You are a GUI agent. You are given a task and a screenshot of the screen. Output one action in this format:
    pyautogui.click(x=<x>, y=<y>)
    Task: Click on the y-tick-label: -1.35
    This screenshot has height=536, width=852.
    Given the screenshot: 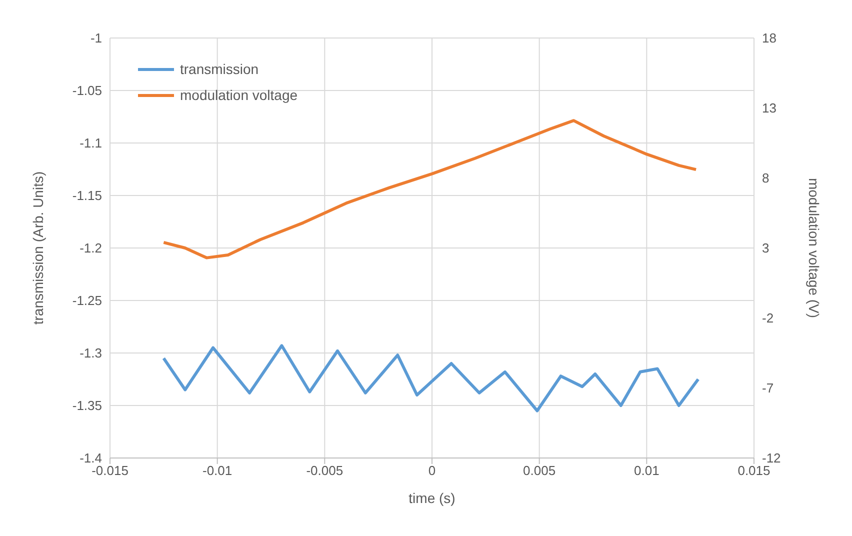 What is the action you would take?
    pyautogui.click(x=87, y=406)
    